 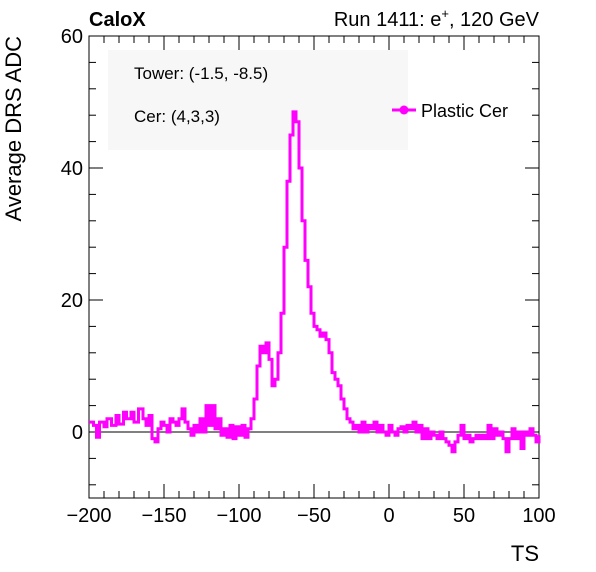 What do you see at coordinates (72, 235) in the screenshot?
I see `y-axis-tick-labels: 0 20 40 60` at bounding box center [72, 235].